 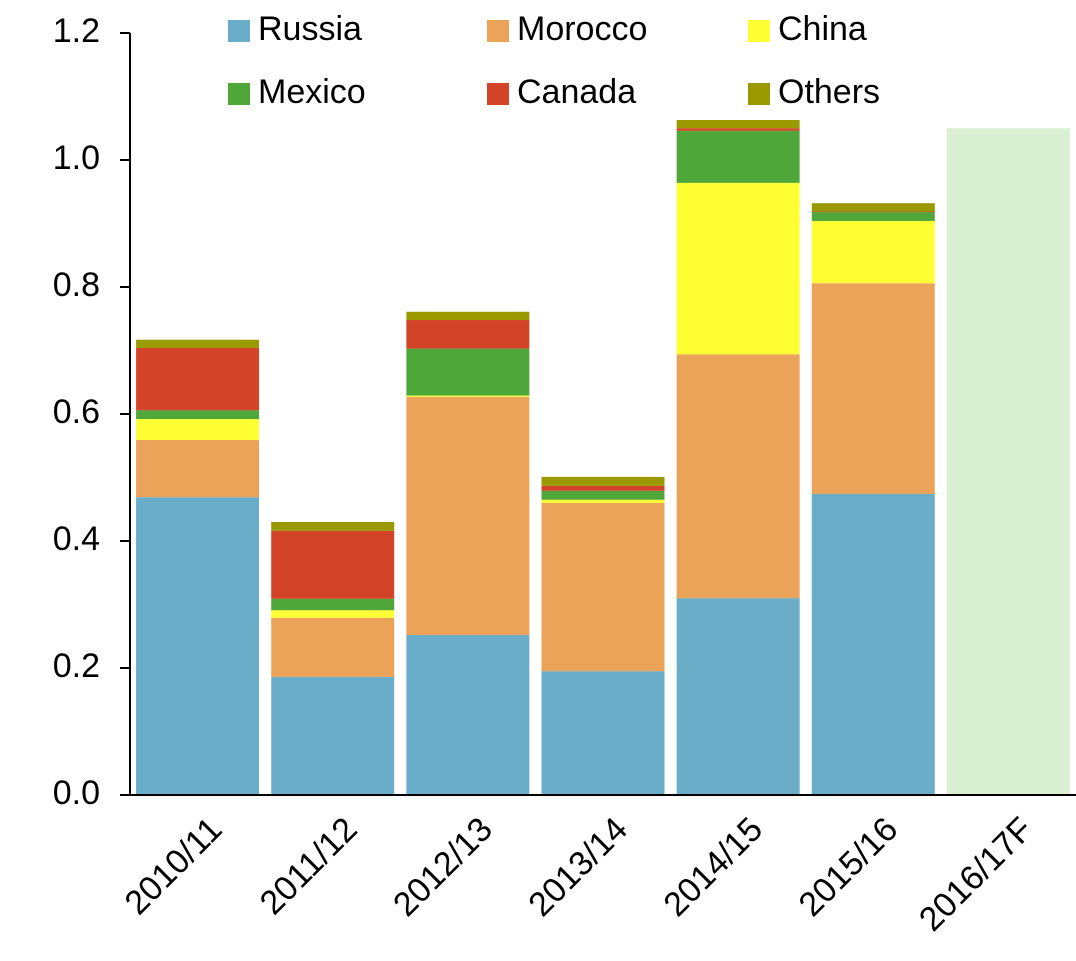 What do you see at coordinates (174, 866) in the screenshot?
I see `x-tick-label: 2010/11` at bounding box center [174, 866].